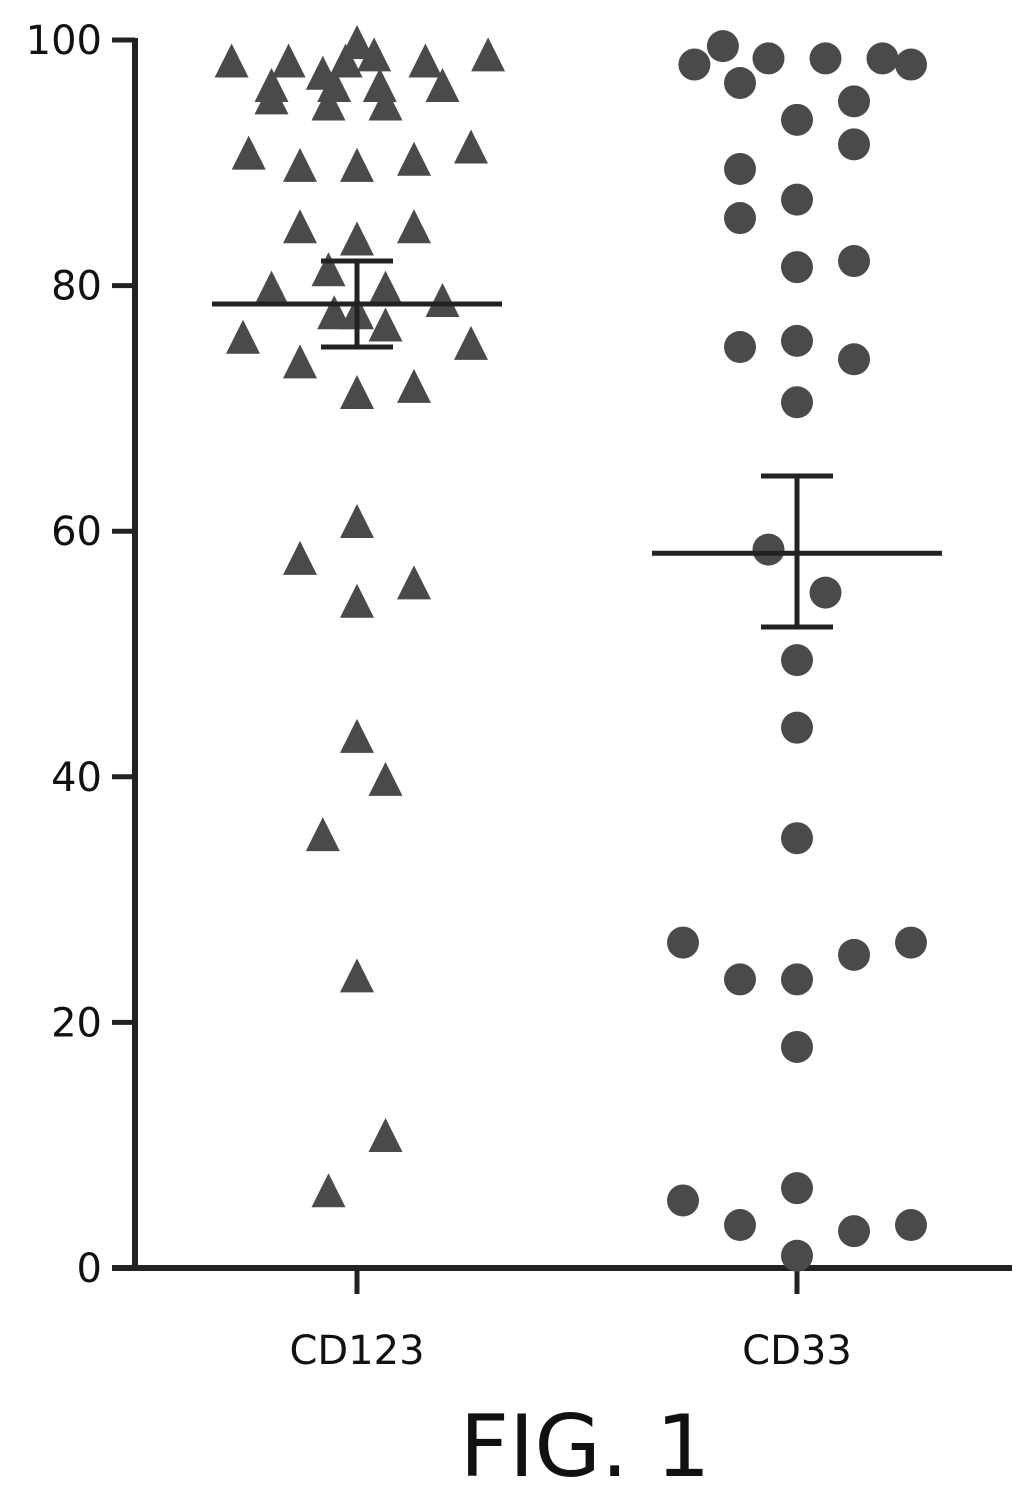 The image size is (1035, 1498). Describe the element at coordinates (356, 1351) in the screenshot. I see `x-category-label: CD123` at that location.